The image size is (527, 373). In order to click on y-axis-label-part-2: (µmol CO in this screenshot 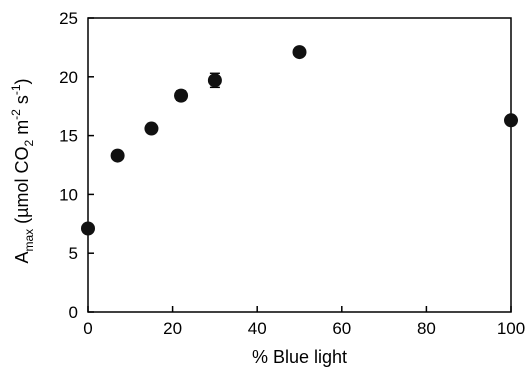, I will do `click(22, 187)`.